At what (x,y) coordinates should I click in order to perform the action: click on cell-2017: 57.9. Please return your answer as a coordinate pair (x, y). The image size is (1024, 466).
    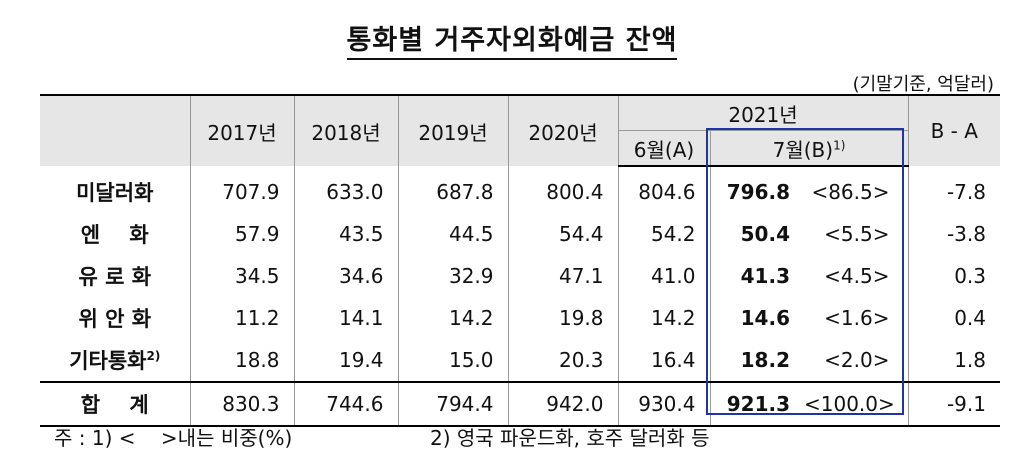
    Looking at the image, I should click on (242, 234).